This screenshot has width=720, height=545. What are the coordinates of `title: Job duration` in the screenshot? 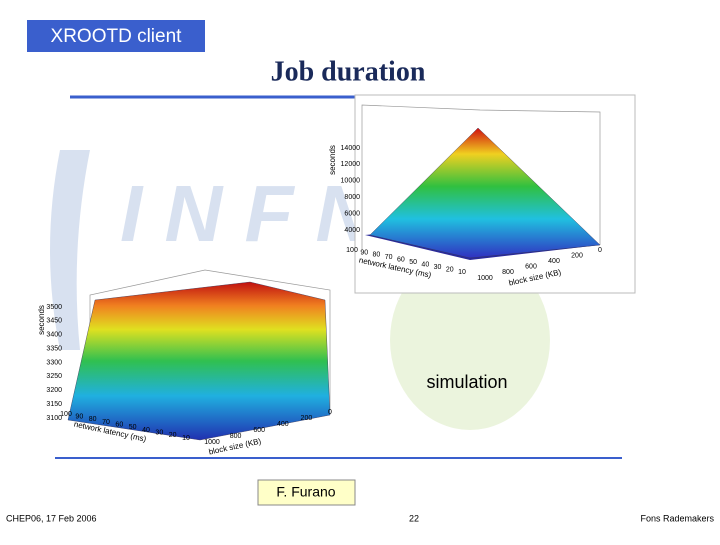 It's located at (348, 71).